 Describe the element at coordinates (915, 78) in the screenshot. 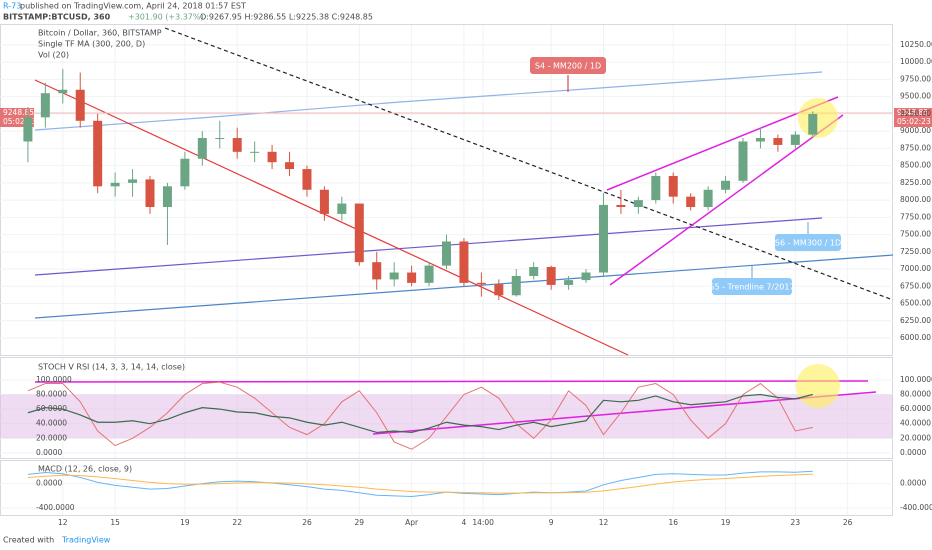

I see `y-tick-label: 9750.00` at that location.